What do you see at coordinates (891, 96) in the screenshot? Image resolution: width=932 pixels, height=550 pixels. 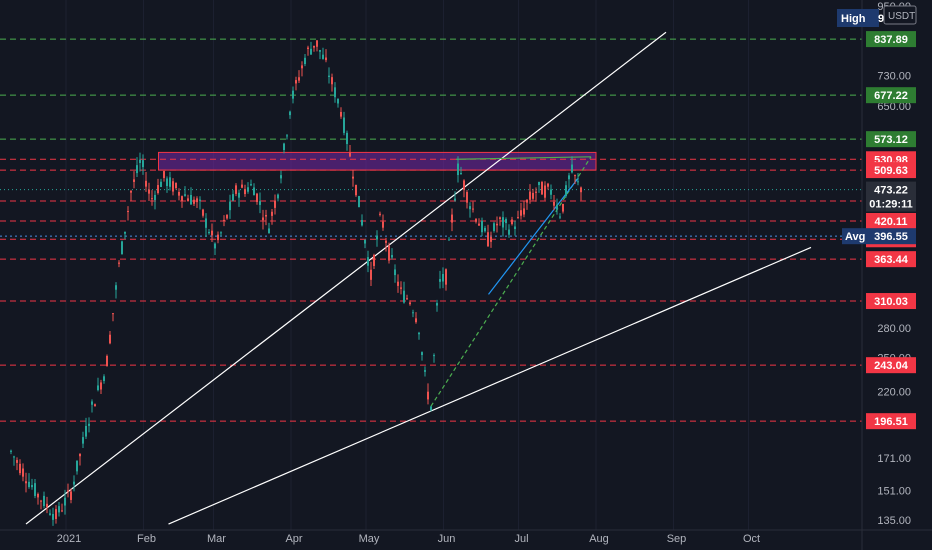 I see `level-label: 677.22` at bounding box center [891, 96].